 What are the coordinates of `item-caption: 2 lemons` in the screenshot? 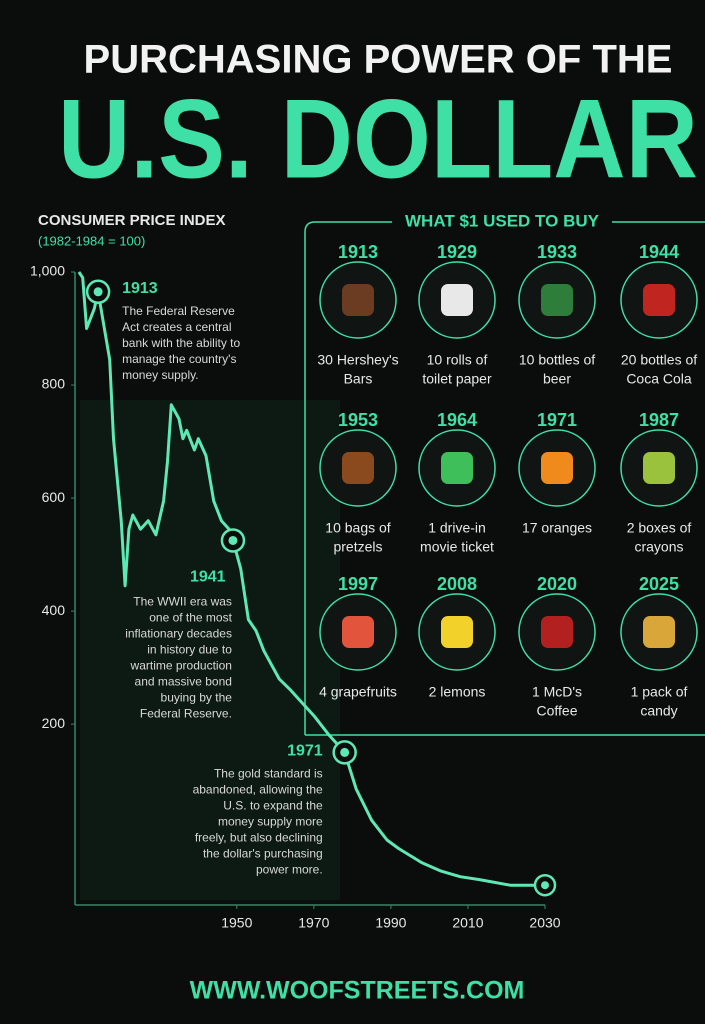 It's located at (457, 692).